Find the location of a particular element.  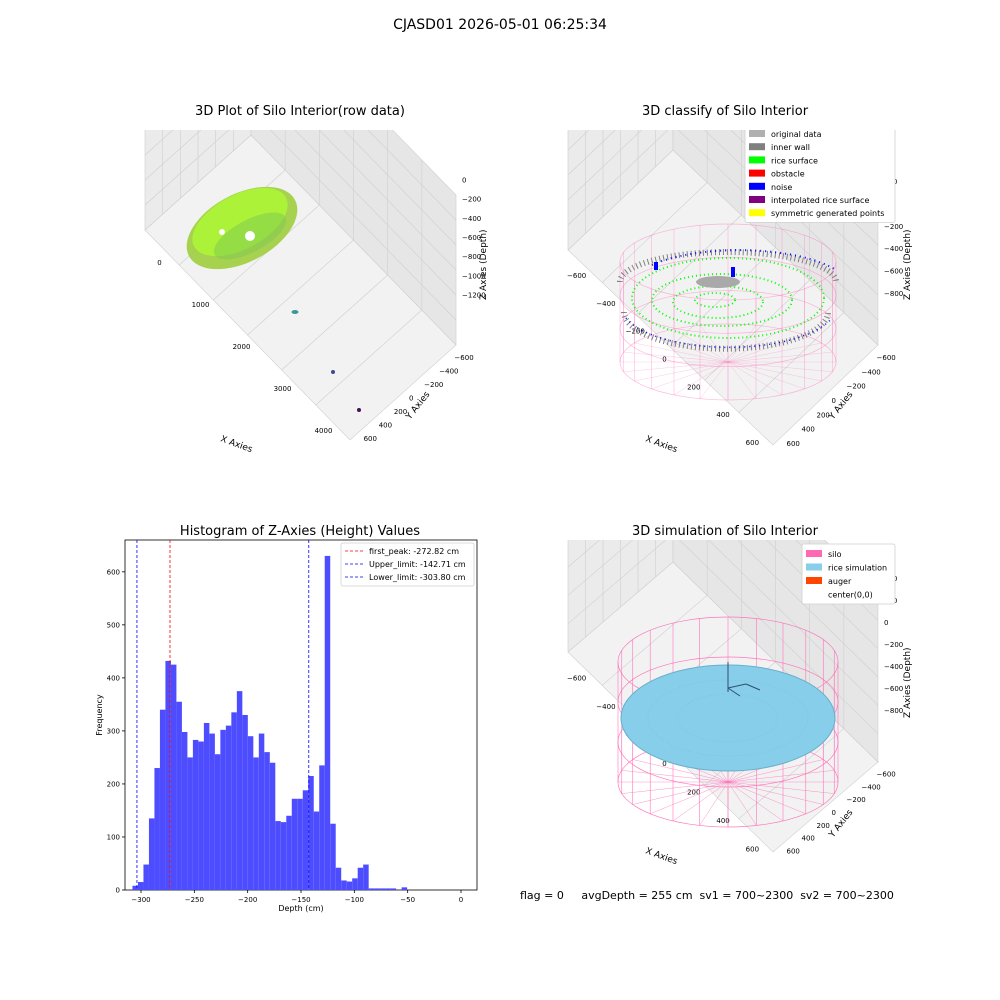

classify-z-tick: −600 is located at coordinates (893, 272).